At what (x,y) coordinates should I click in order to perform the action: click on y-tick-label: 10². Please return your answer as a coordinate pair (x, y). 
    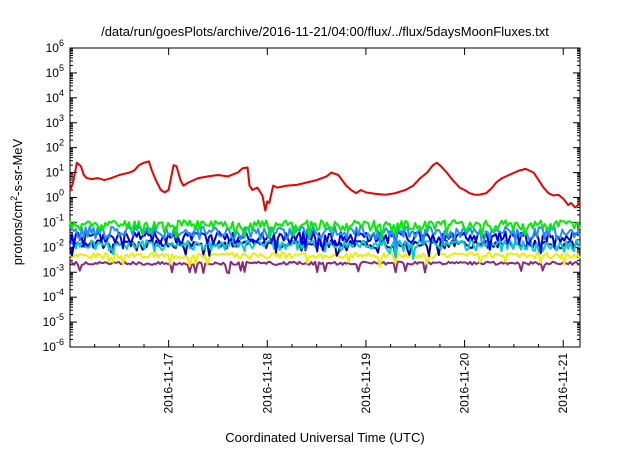
    Looking at the image, I should click on (55, 146).